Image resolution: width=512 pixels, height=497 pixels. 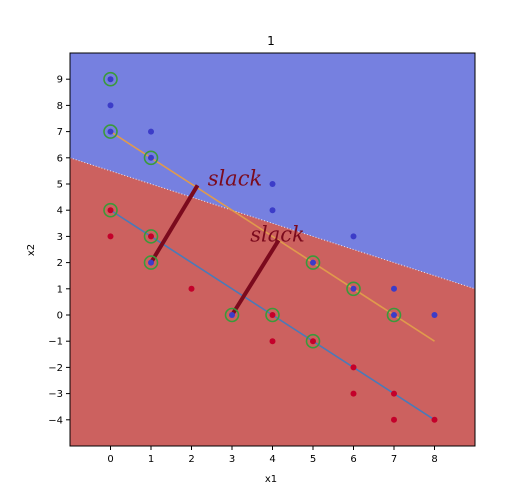 What do you see at coordinates (191, 459) in the screenshot?
I see `x-tick-label: 2` at bounding box center [191, 459].